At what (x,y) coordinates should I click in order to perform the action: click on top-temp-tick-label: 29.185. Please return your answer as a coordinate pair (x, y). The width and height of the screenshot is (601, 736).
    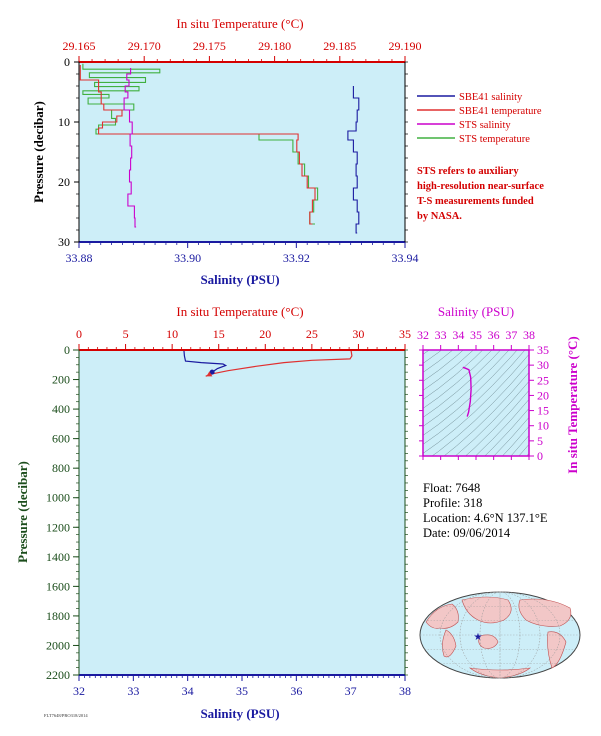
    Looking at the image, I should click on (339, 46).